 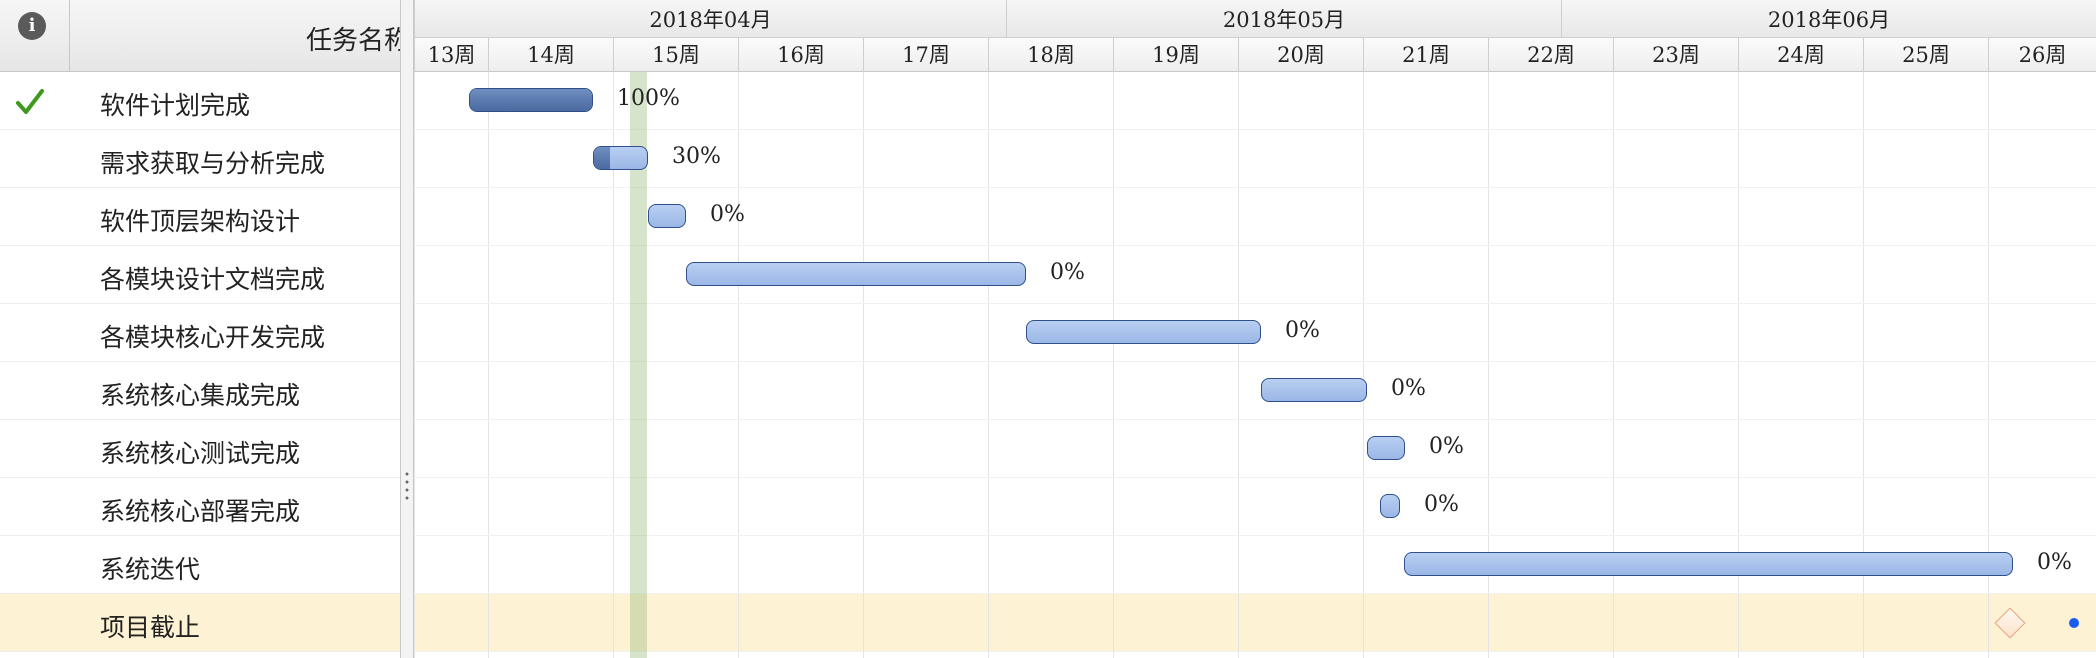 I want to click on task-name: 系统核心集成完成, so click(x=200, y=395).